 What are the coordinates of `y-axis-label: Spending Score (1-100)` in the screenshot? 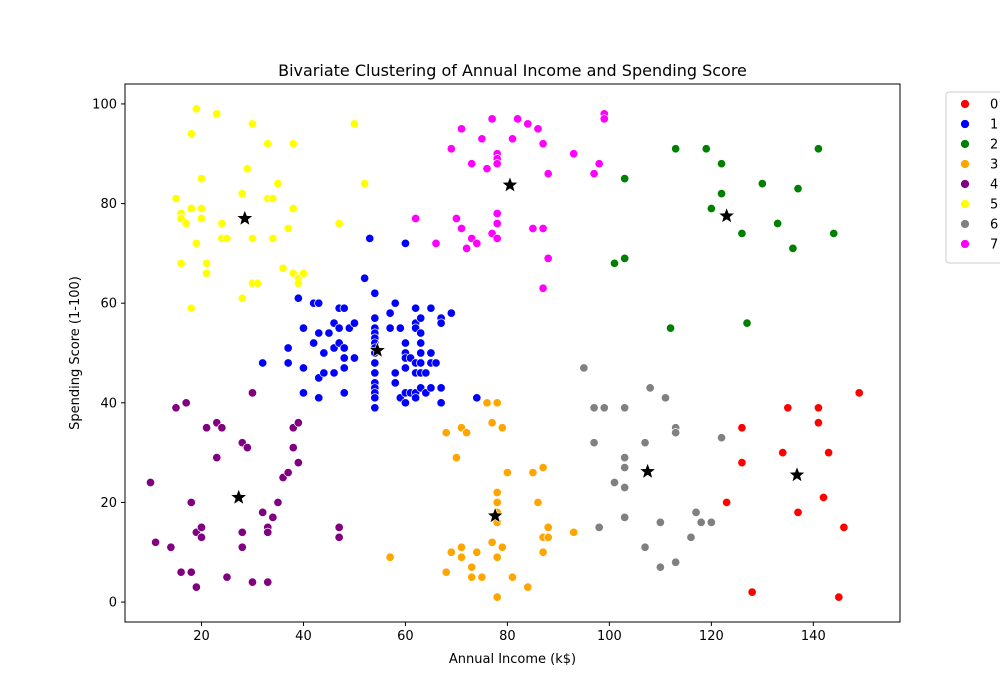 It's located at (75, 353).